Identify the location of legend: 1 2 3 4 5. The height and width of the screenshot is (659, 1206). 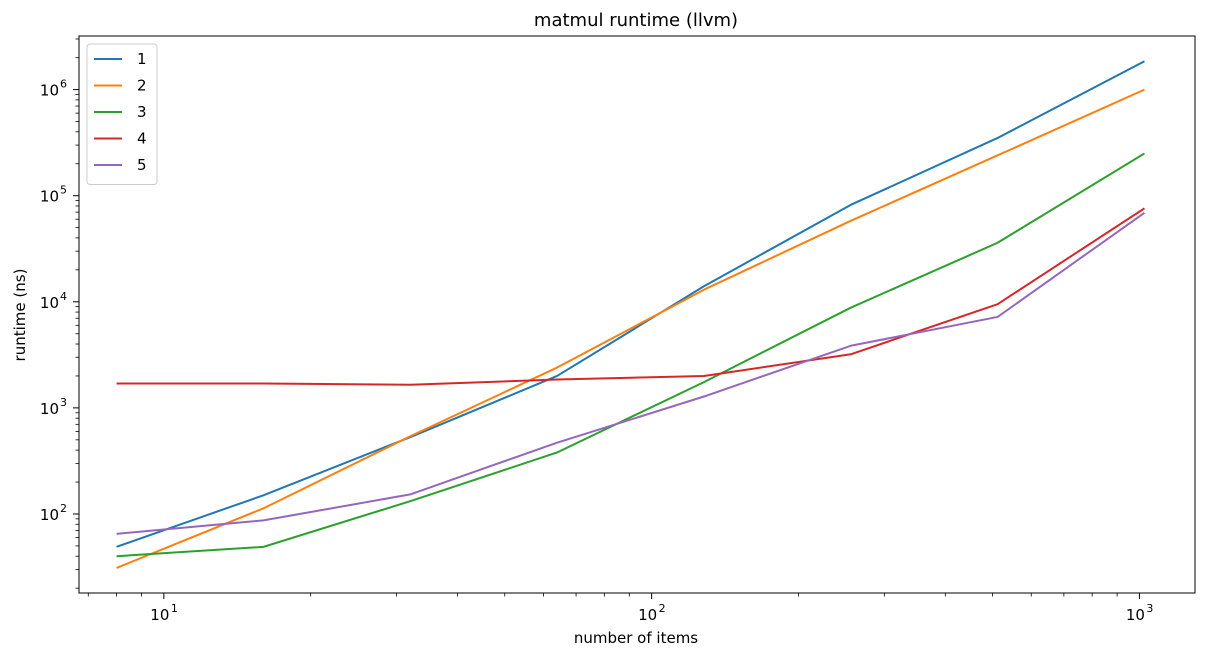
(122, 114).